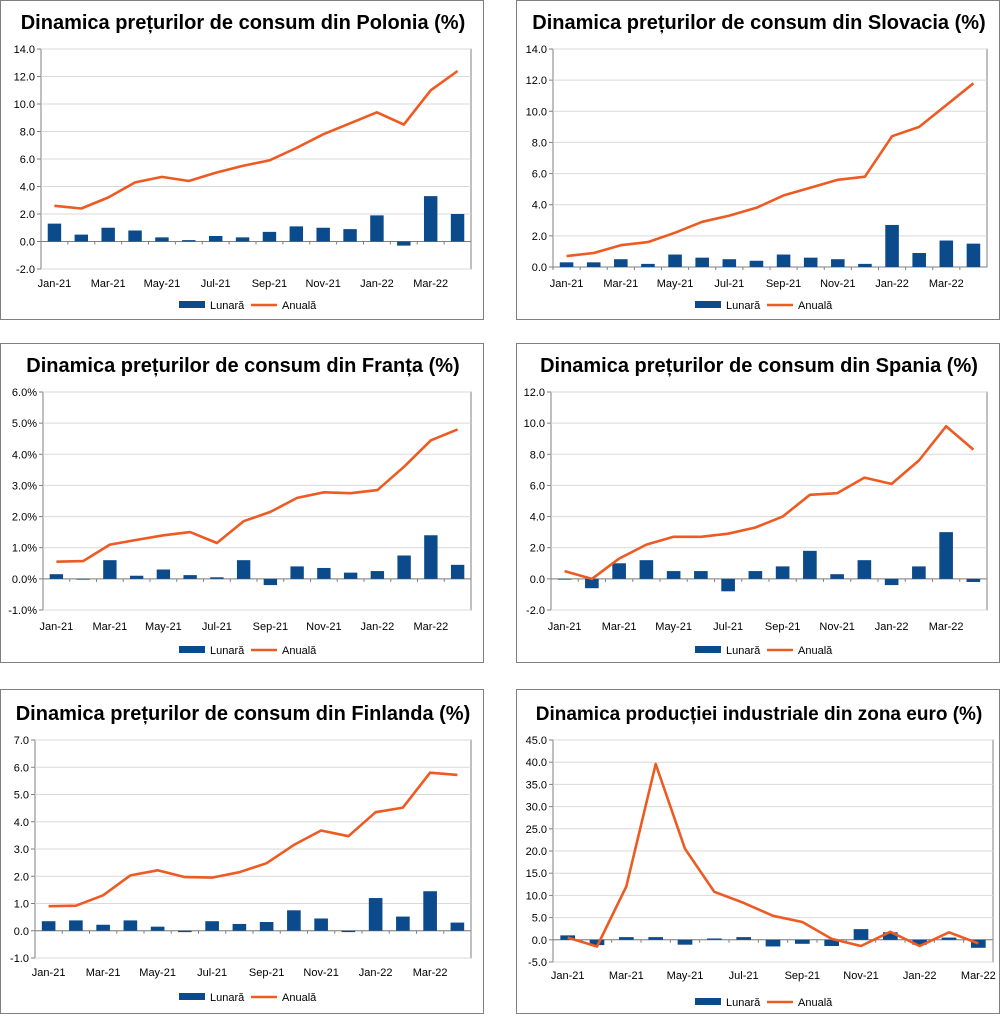 The image size is (1000, 1018). Describe the element at coordinates (24, 518) in the screenshot. I see `y-tick-label: 2.0%` at that location.